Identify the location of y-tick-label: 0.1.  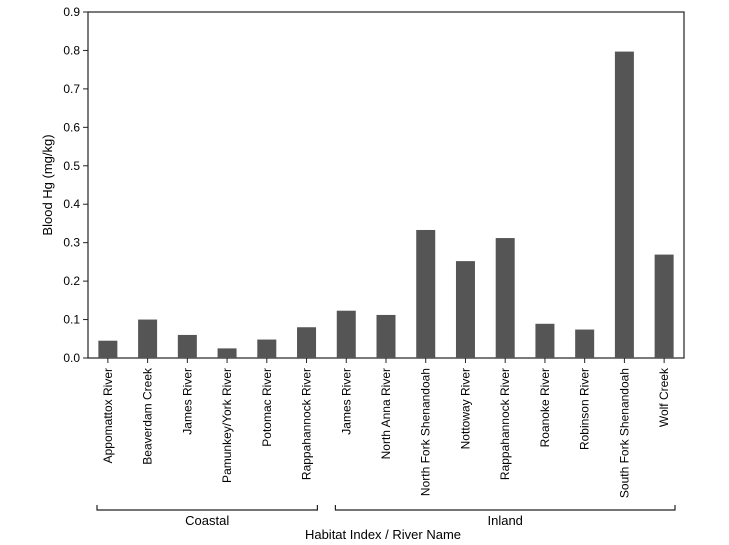
(71, 320).